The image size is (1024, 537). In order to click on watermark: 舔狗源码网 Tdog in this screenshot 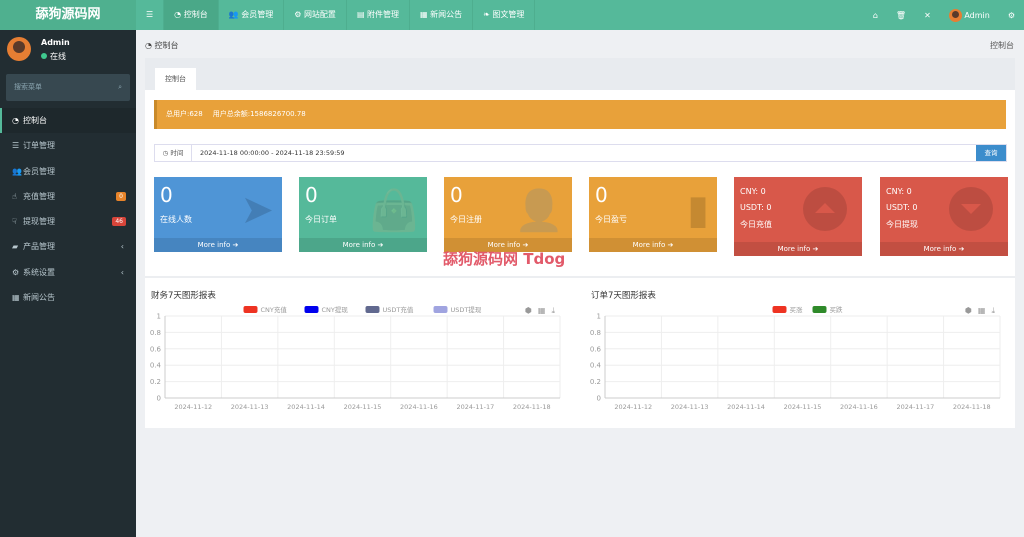, I will do `click(504, 259)`.